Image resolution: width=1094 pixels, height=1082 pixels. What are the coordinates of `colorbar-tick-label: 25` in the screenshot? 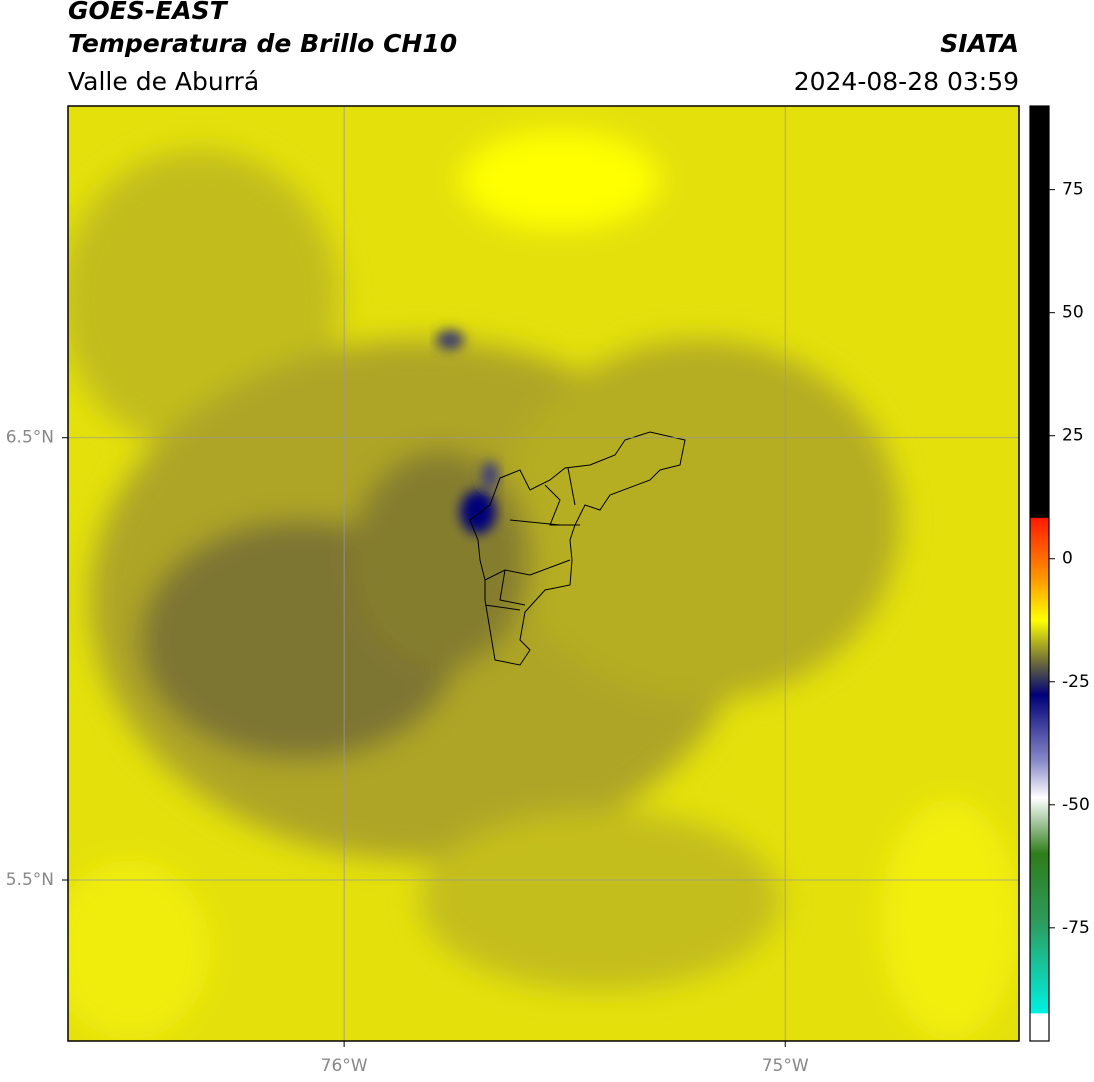 It's located at (1073, 436).